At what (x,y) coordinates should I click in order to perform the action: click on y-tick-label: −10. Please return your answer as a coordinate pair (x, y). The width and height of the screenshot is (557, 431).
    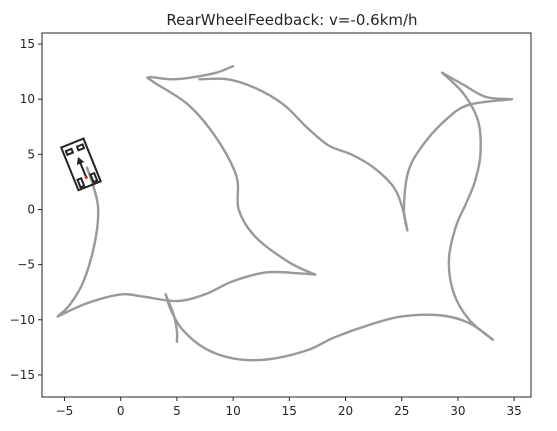
    Looking at the image, I should click on (22, 320).